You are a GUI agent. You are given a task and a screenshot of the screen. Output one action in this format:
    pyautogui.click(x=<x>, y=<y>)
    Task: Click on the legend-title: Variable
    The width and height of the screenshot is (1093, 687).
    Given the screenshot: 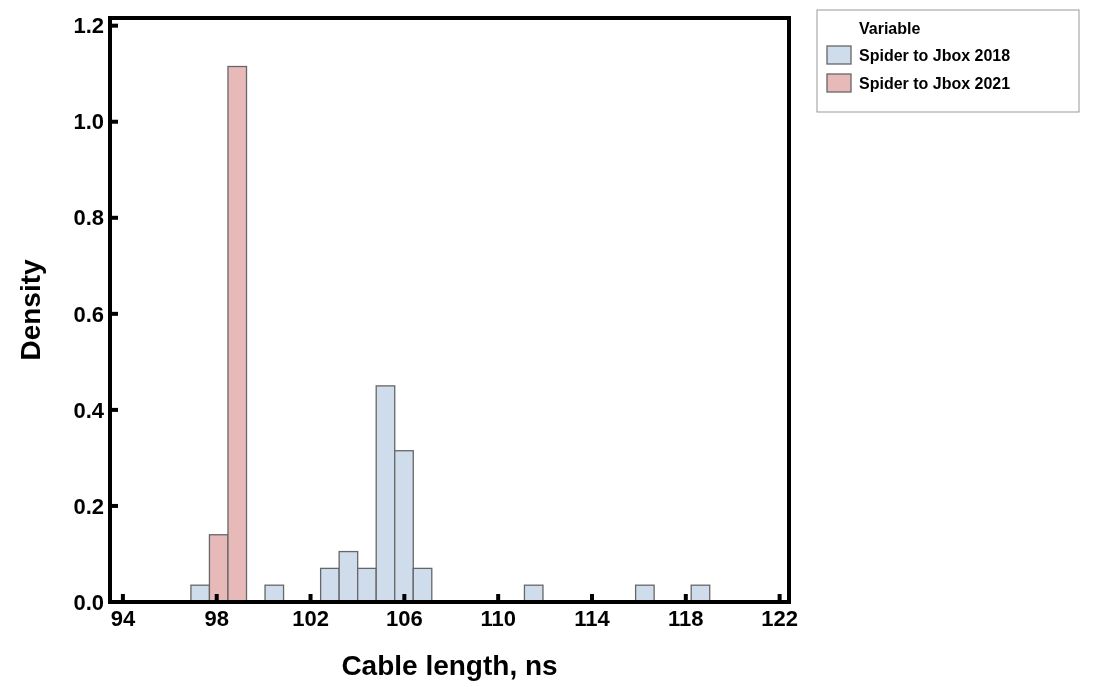 What is the action you would take?
    pyautogui.click(x=890, y=28)
    